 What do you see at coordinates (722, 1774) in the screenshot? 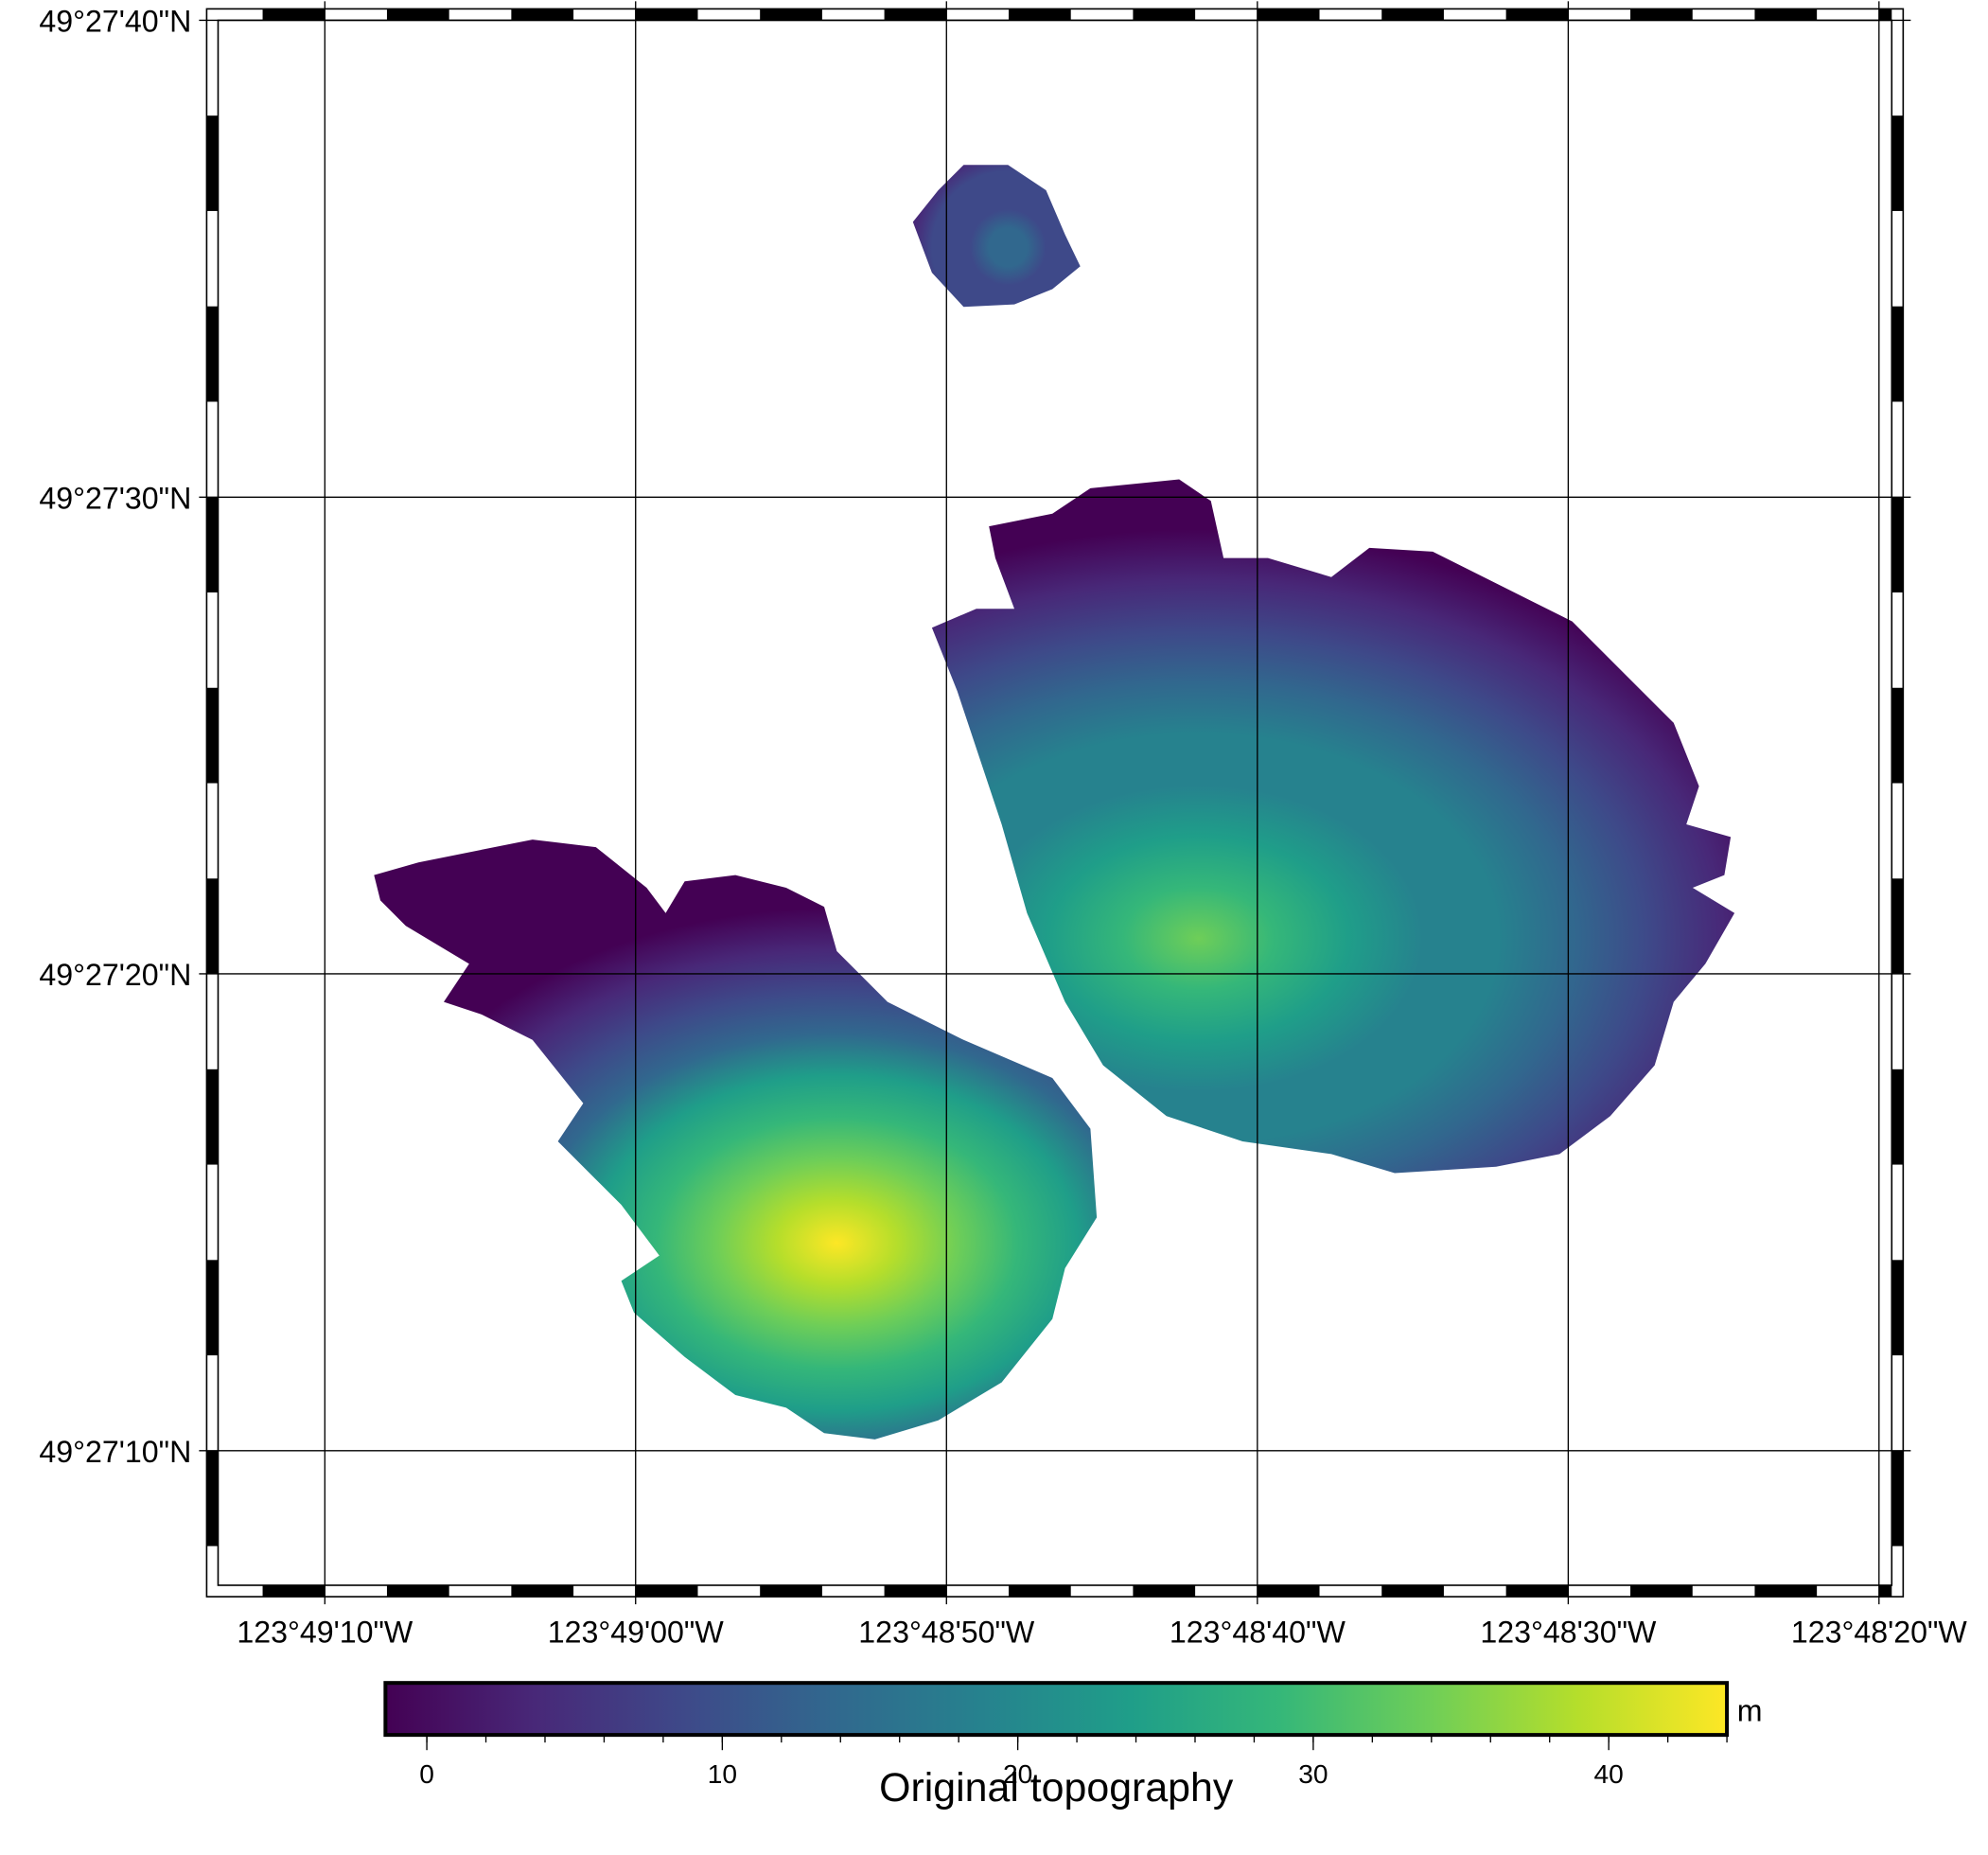
I see `colorbar-tick-label: 10` at bounding box center [722, 1774].